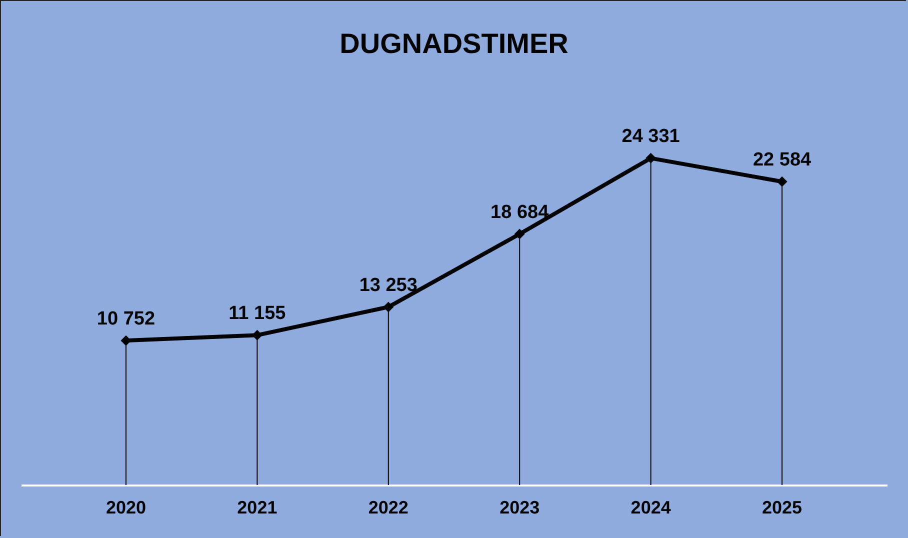  What do you see at coordinates (650, 508) in the screenshot?
I see `x-tick-label: 2024` at bounding box center [650, 508].